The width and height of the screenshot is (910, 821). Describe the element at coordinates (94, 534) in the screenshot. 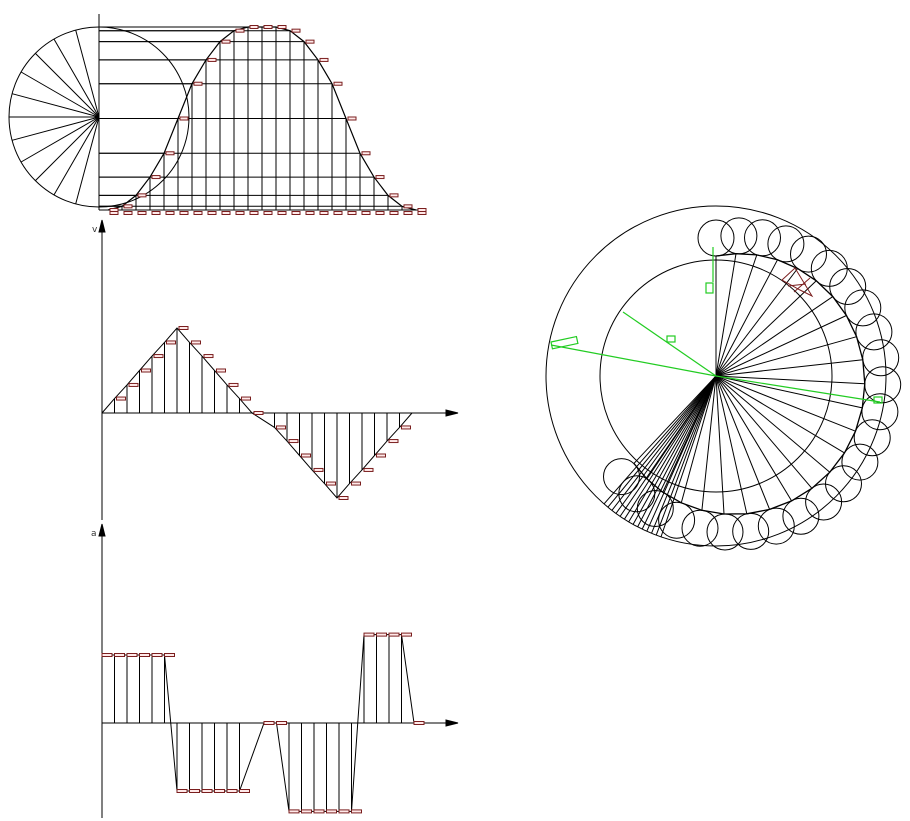

I see `acceleration-axis-label: a` at that location.